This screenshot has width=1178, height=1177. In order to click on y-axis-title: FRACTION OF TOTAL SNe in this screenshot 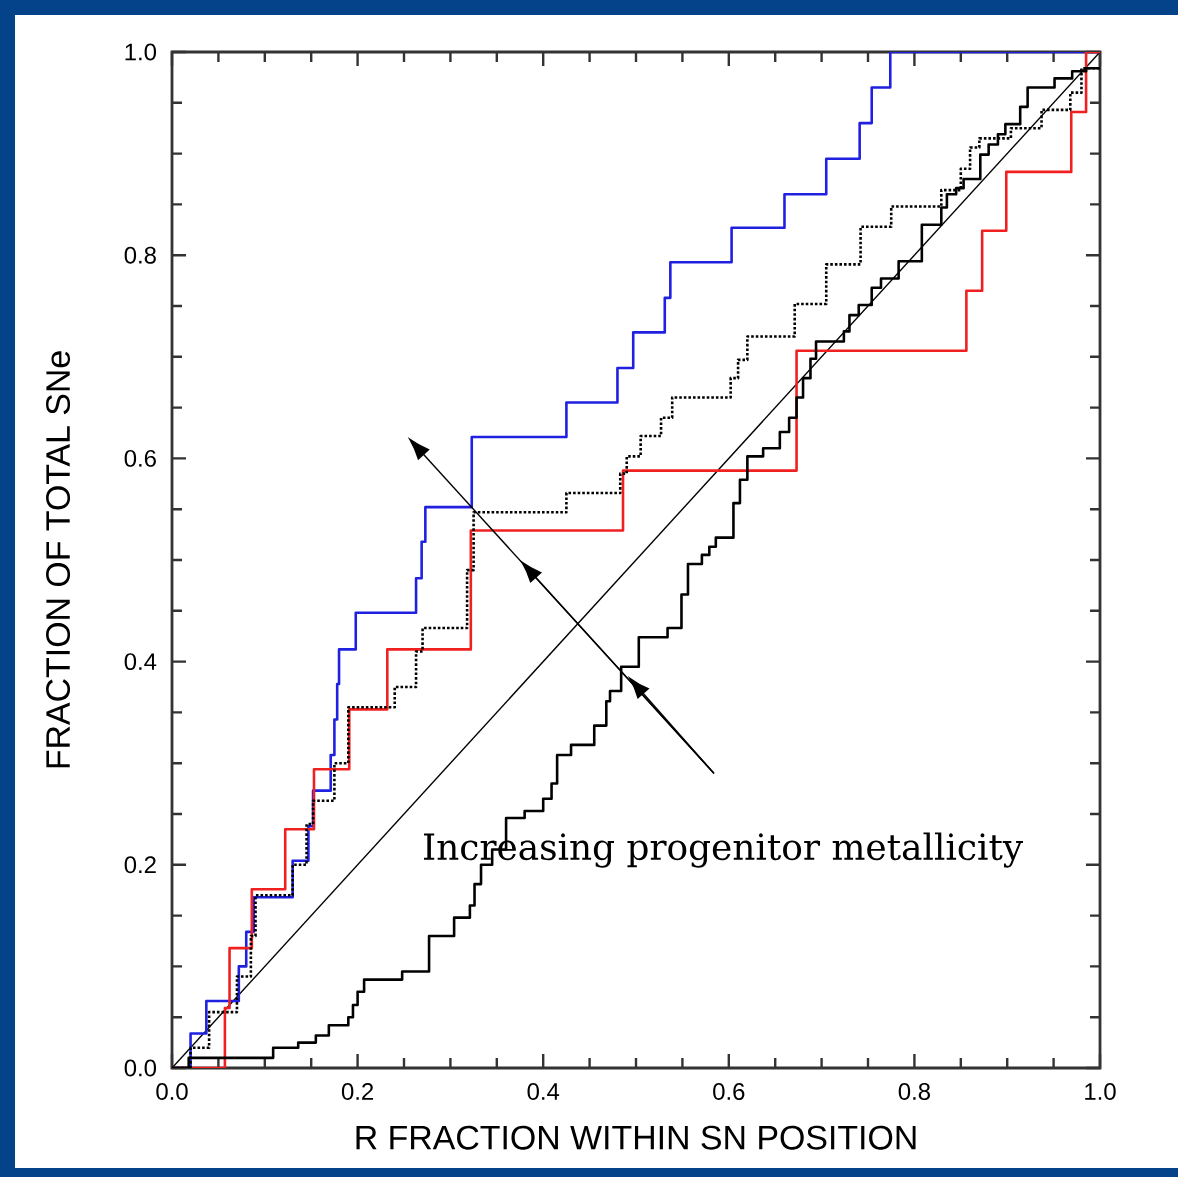, I will do `click(58, 559)`.